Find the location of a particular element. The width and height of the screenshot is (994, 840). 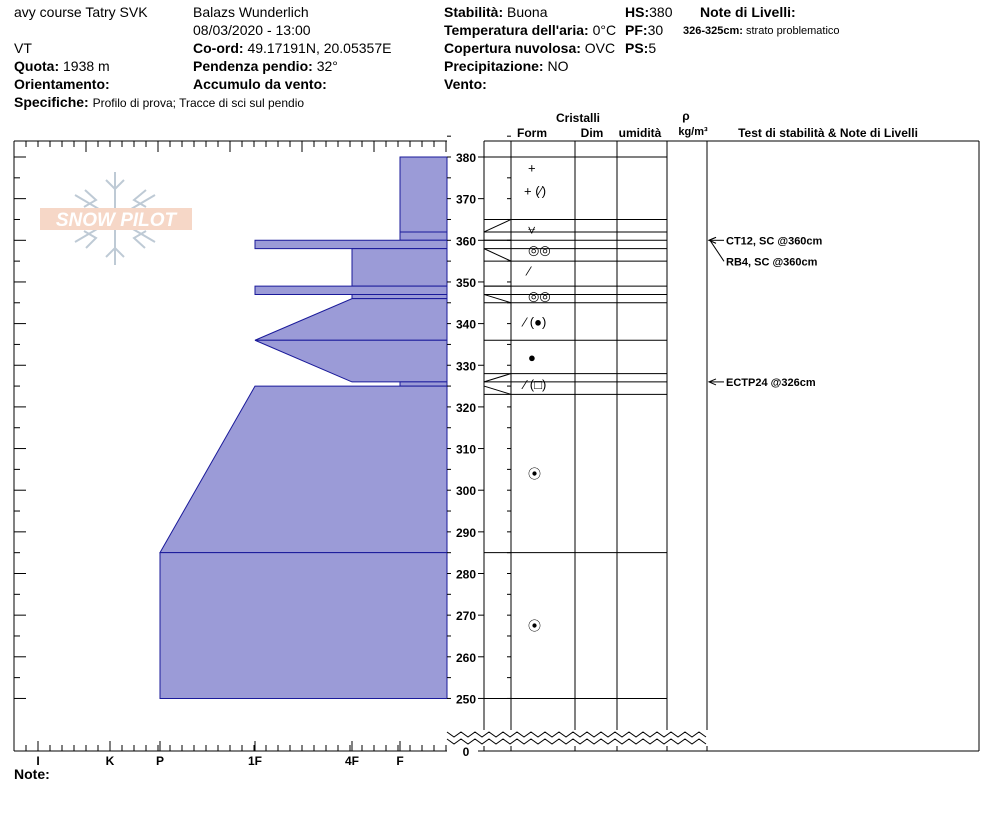

height-label-370: 370 is located at coordinates (466, 200).